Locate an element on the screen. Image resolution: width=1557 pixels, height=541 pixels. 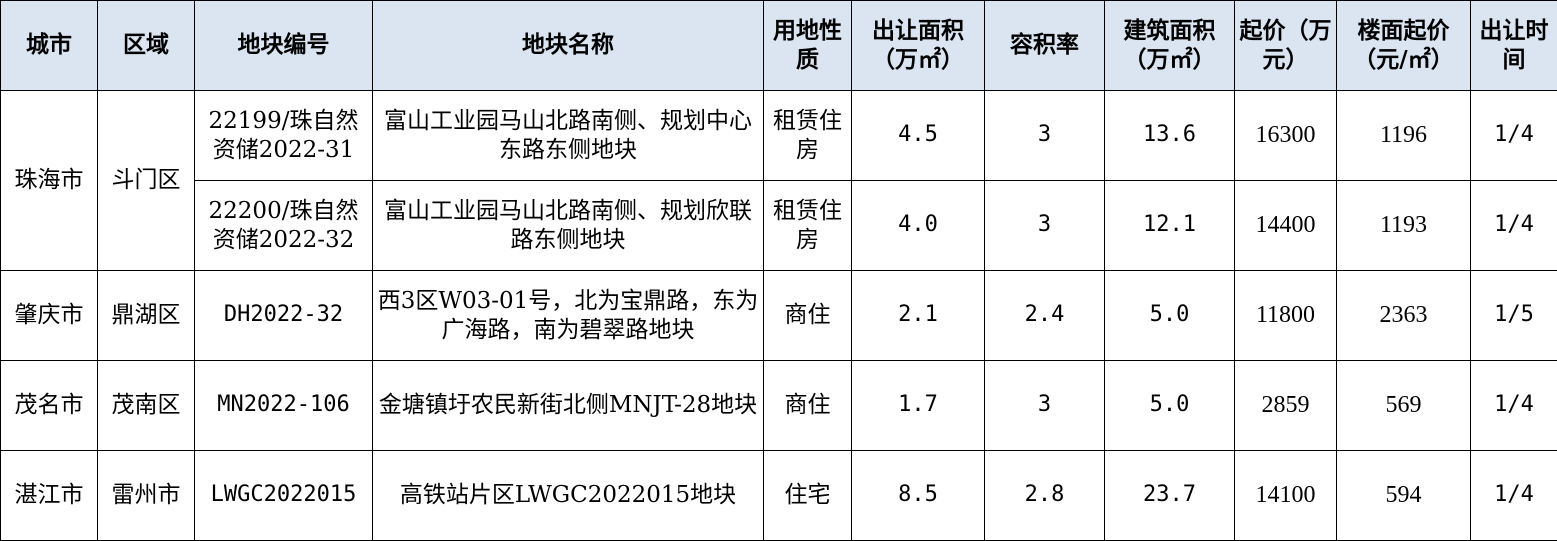
cell-plot-no: LWGC2022015 is located at coordinates (283, 495).